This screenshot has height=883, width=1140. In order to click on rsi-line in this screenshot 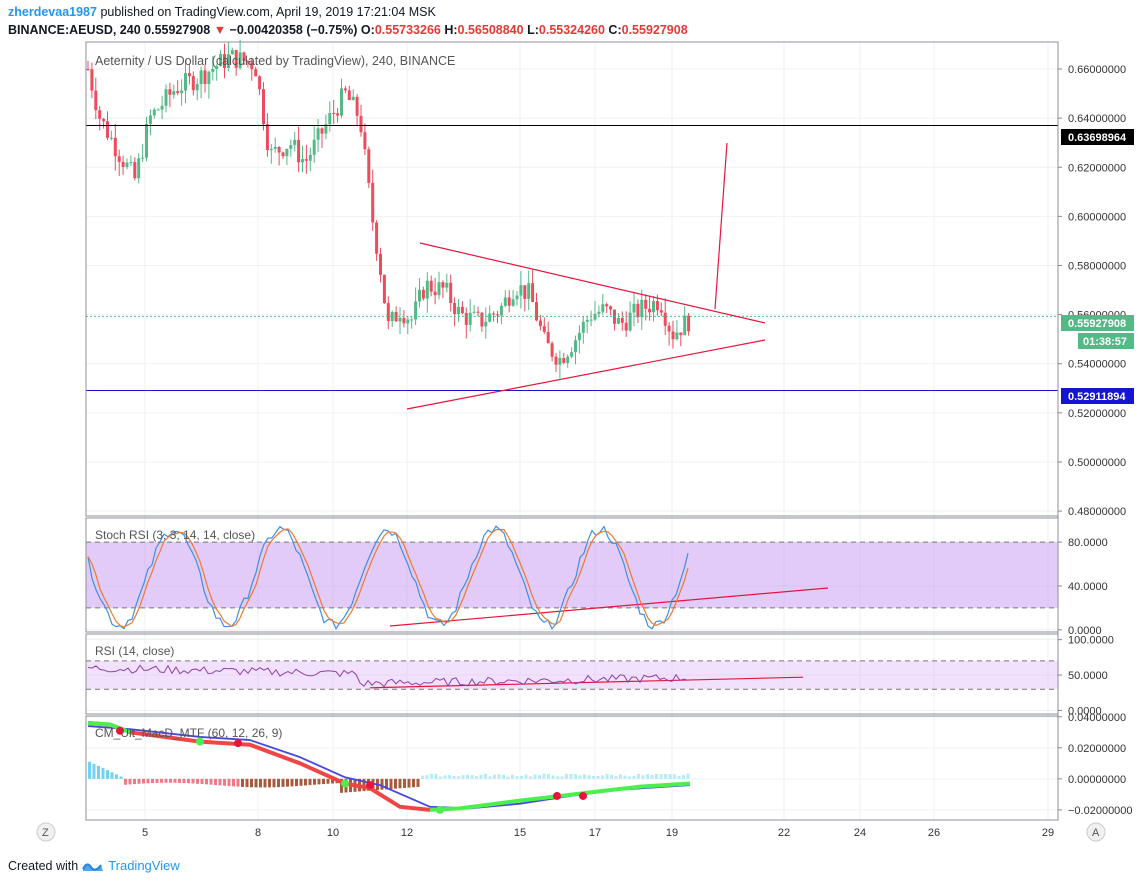, I will do `click(388, 676)`.